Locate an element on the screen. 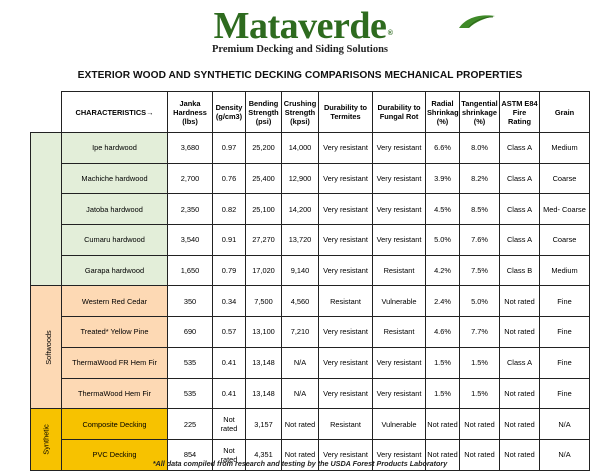 The height and width of the screenshot is (475, 600). category-label: Synthetic is located at coordinates (46, 439).